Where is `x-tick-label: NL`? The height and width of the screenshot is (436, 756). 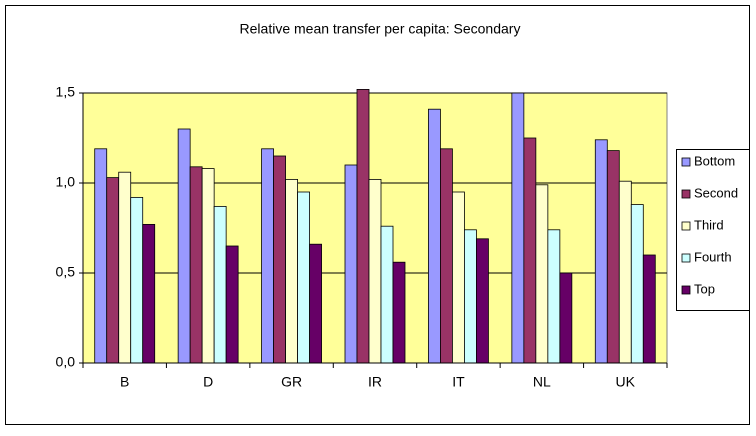 x-tick-label: NL is located at coordinates (542, 382).